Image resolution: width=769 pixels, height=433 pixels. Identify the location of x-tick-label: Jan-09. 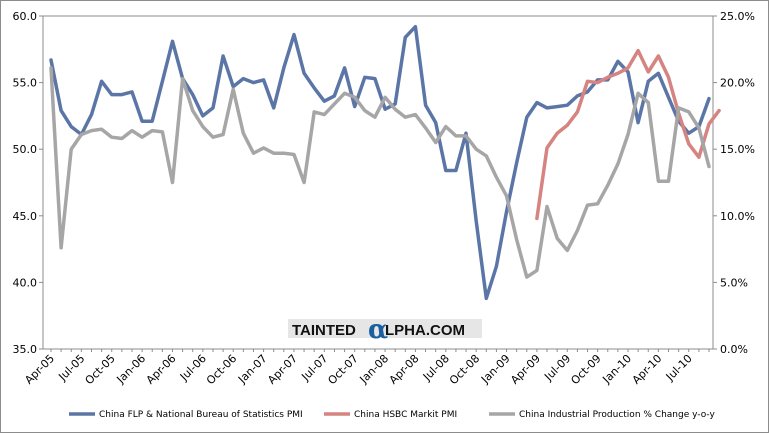
(495, 369).